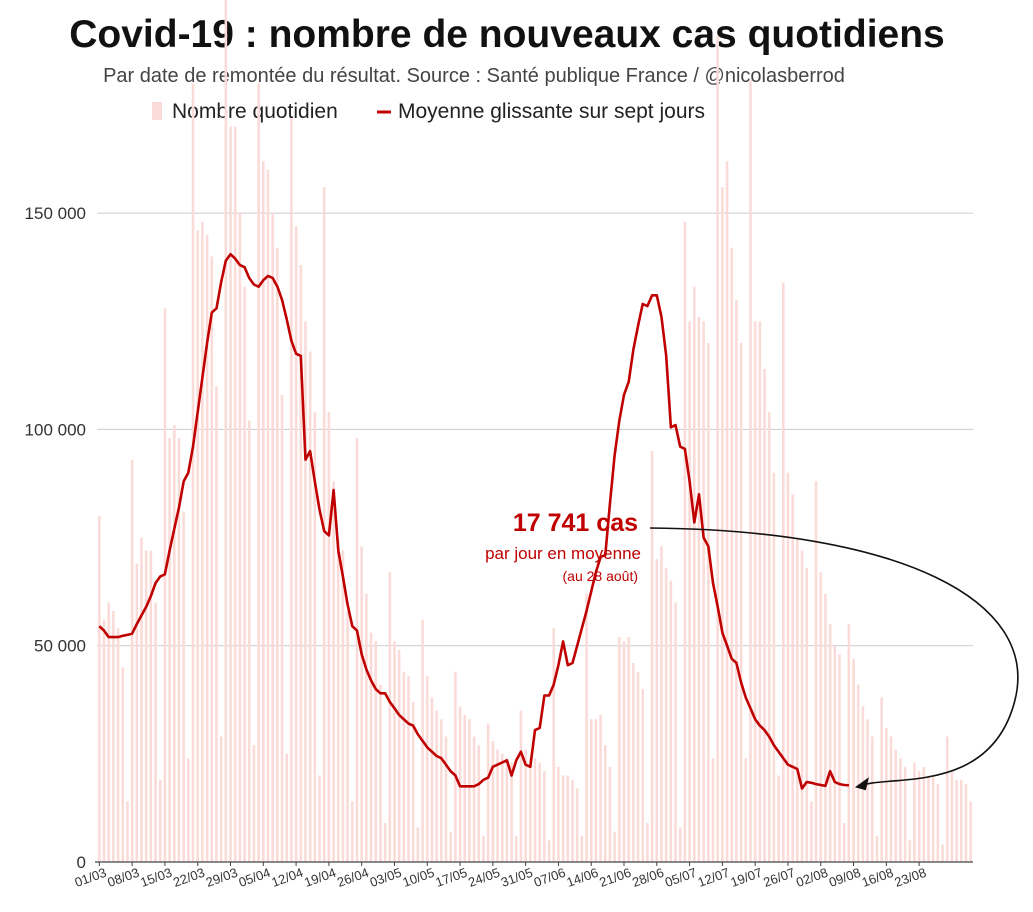 The height and width of the screenshot is (912, 1033). I want to click on x-tick-label: 05/04, so click(255, 877).